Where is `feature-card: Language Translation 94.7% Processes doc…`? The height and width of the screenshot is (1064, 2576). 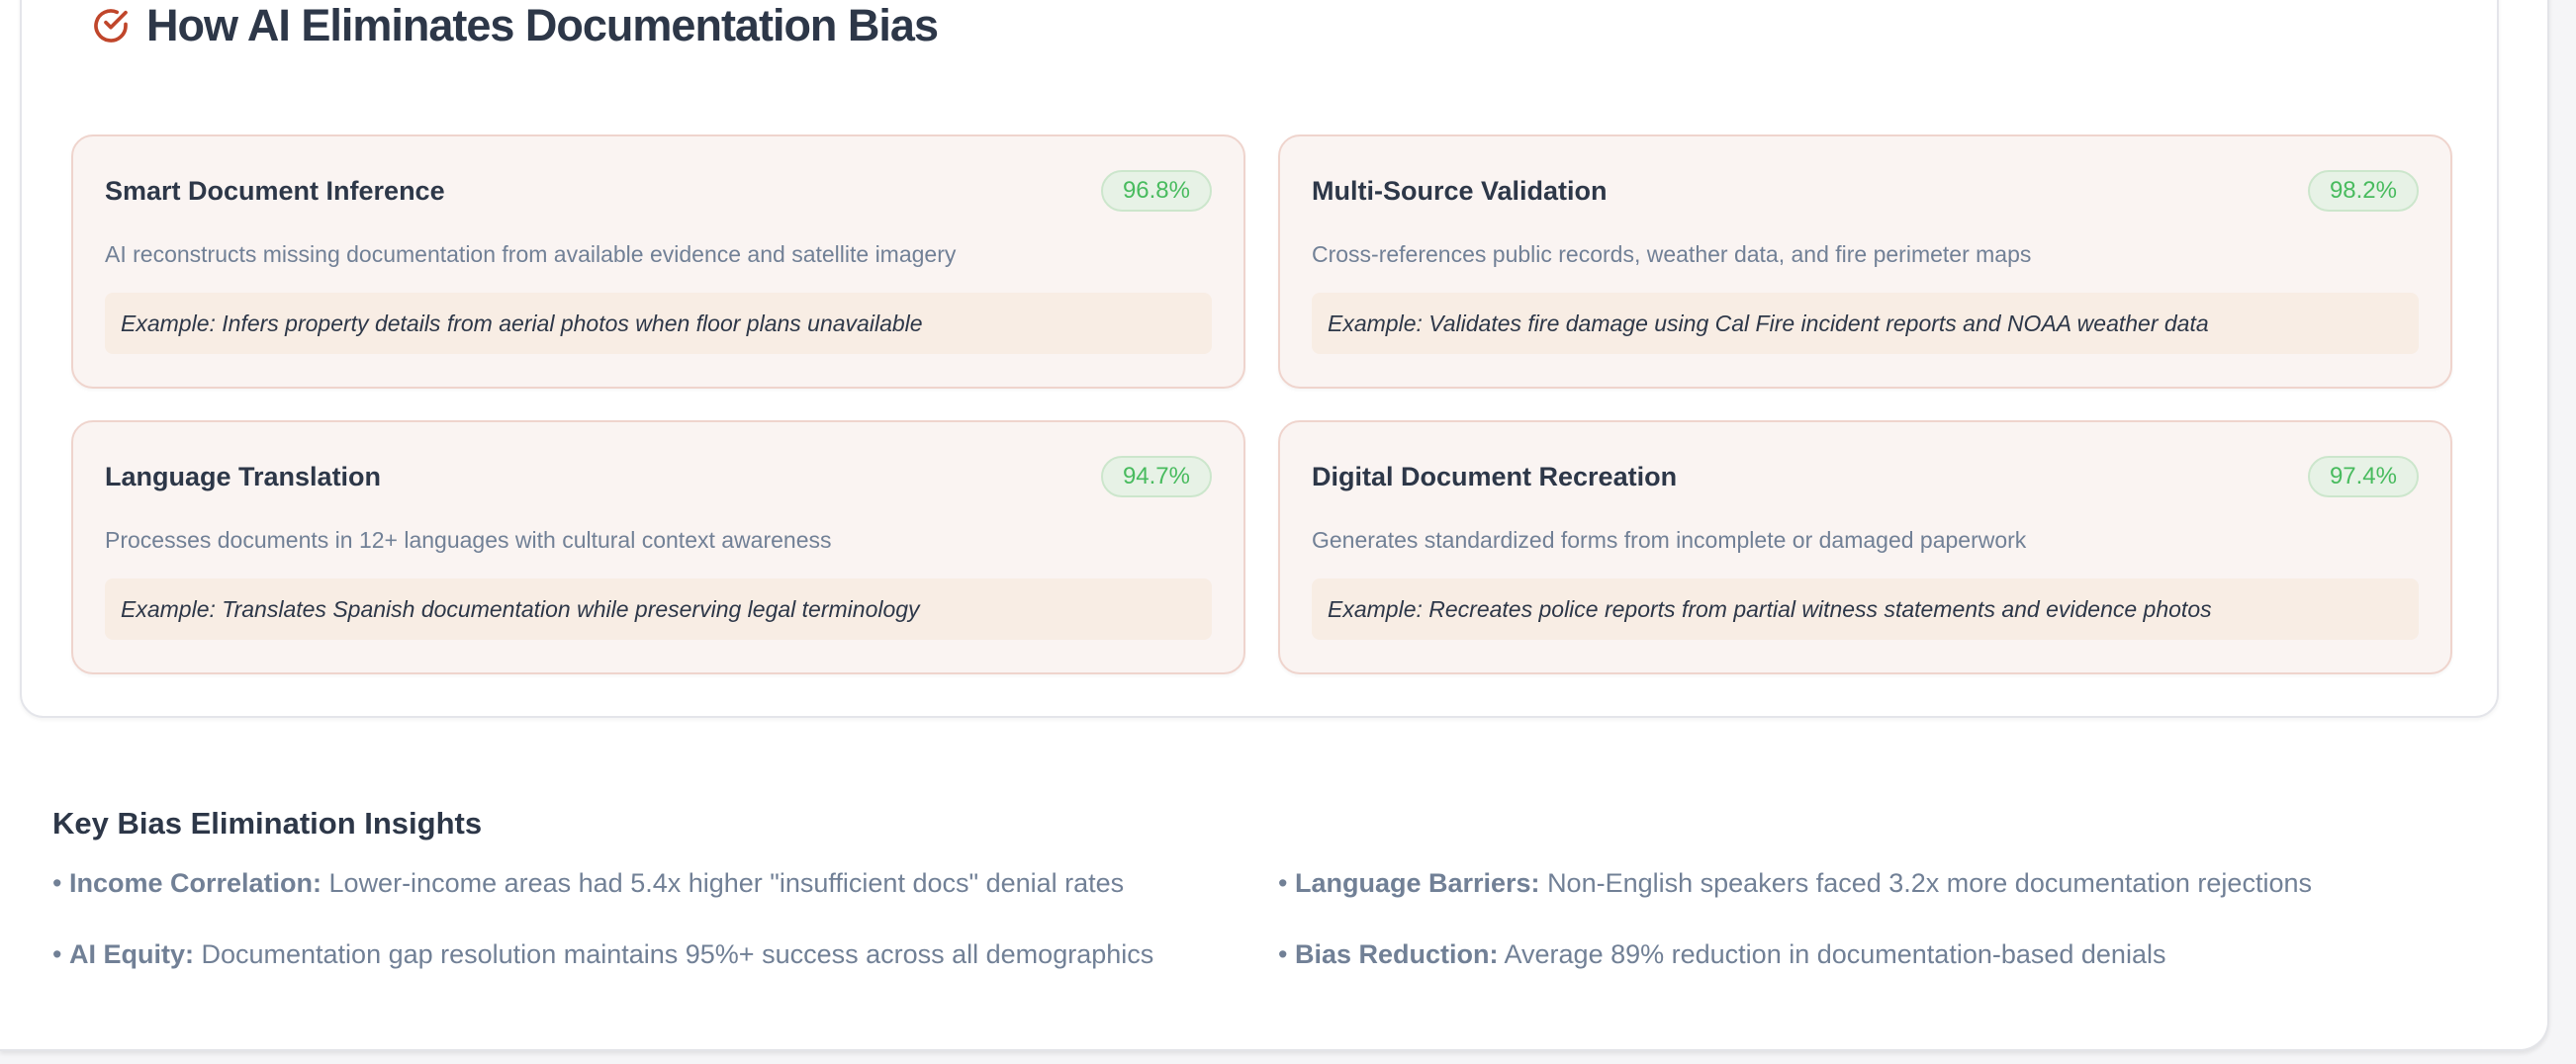
feature-card: Language Translation 94.7% Processes doc… is located at coordinates (658, 547).